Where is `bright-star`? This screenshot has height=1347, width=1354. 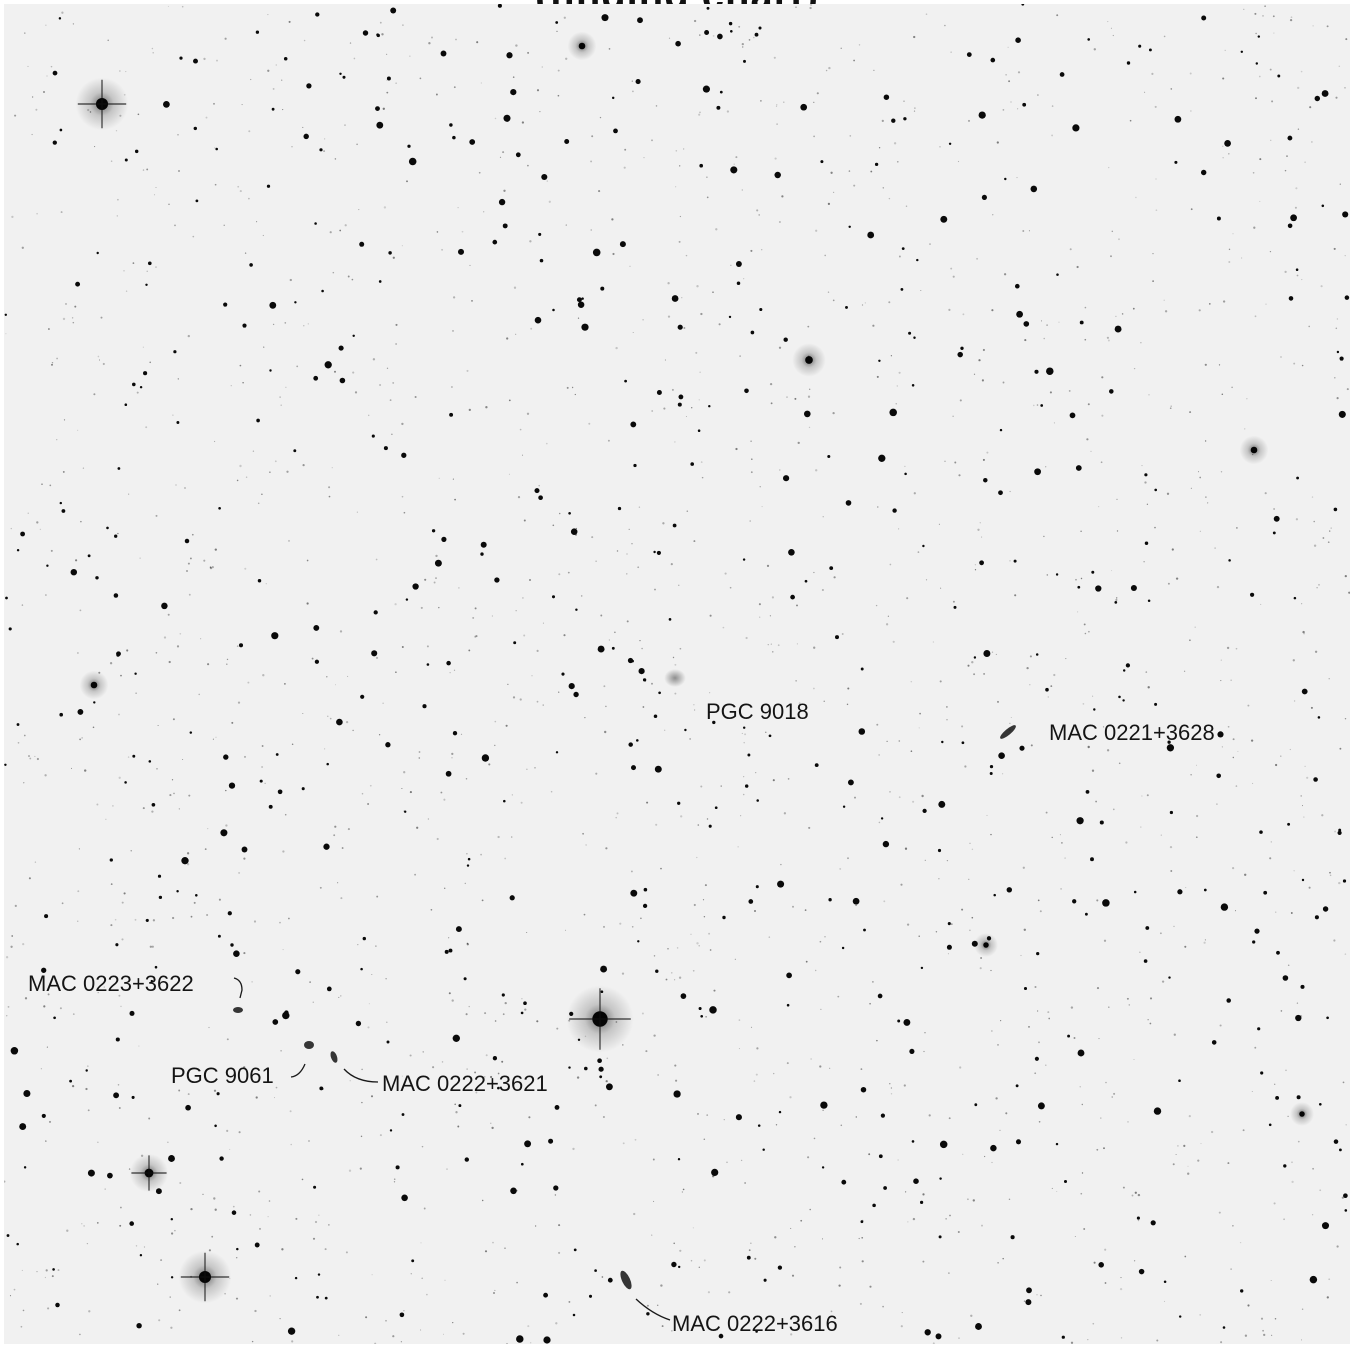 bright-star is located at coordinates (582, 46).